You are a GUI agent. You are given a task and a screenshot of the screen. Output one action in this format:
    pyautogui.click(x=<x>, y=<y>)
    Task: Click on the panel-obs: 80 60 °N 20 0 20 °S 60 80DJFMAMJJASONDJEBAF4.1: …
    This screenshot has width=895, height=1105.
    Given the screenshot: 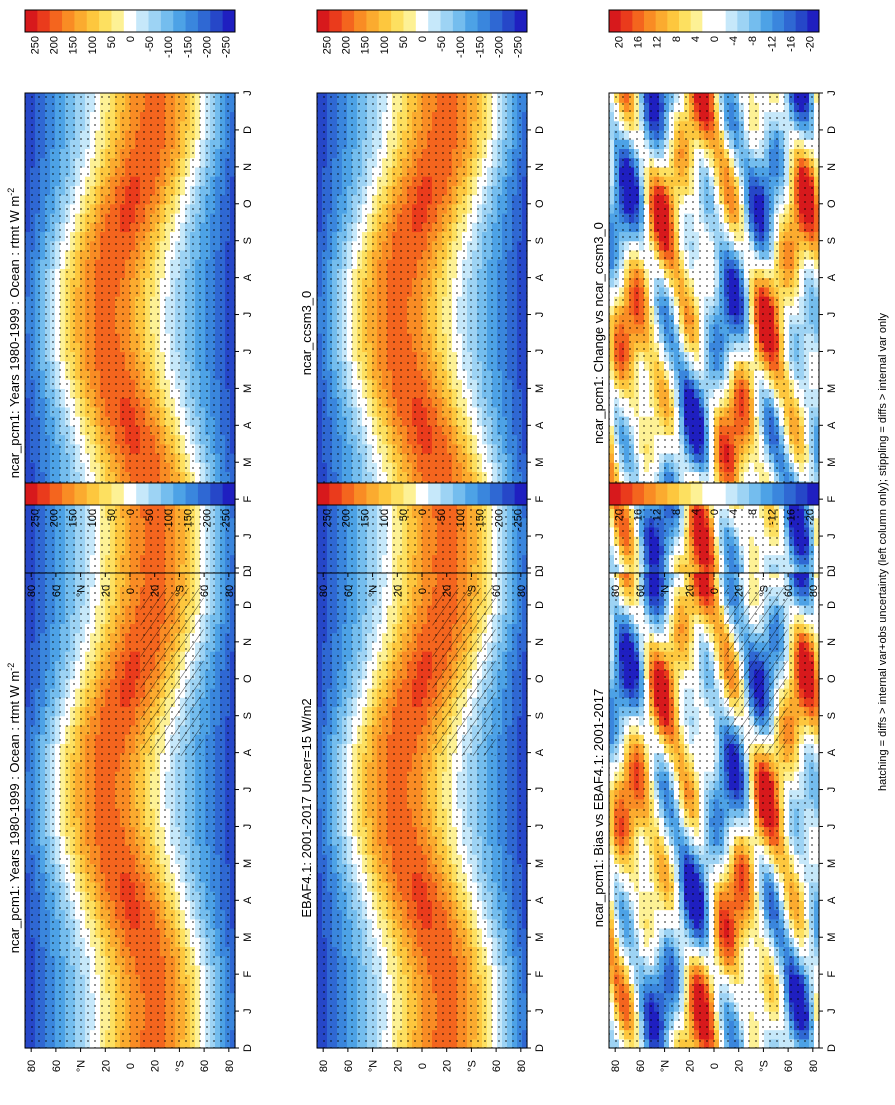 What is the action you would take?
    pyautogui.click(x=422, y=818)
    